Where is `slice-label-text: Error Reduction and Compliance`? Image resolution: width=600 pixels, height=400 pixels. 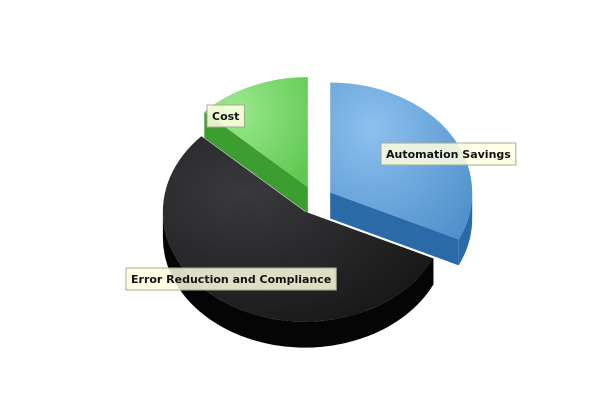 slice-label-text: Error Reduction and Compliance is located at coordinates (231, 279).